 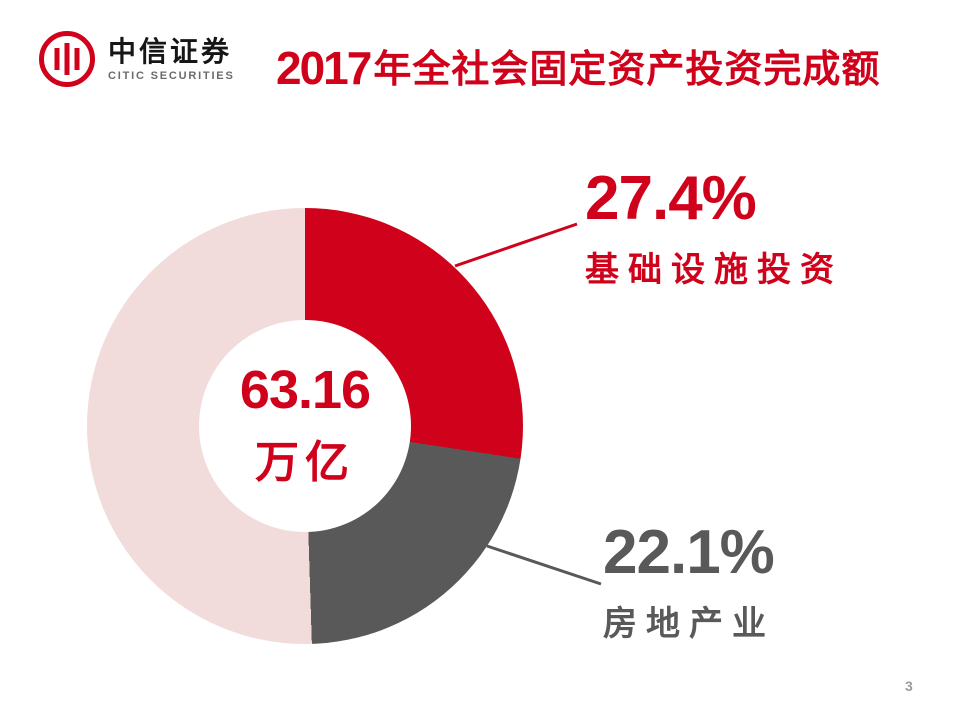 I want to click on logo: 中信证券 CITIC SECURITIES, so click(x=136, y=59).